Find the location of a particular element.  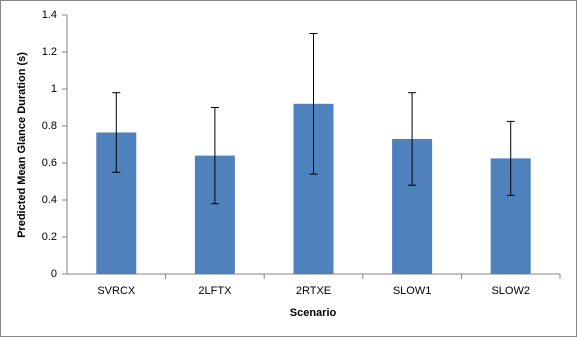

x-tick-label: SVRCX is located at coordinates (116, 291).